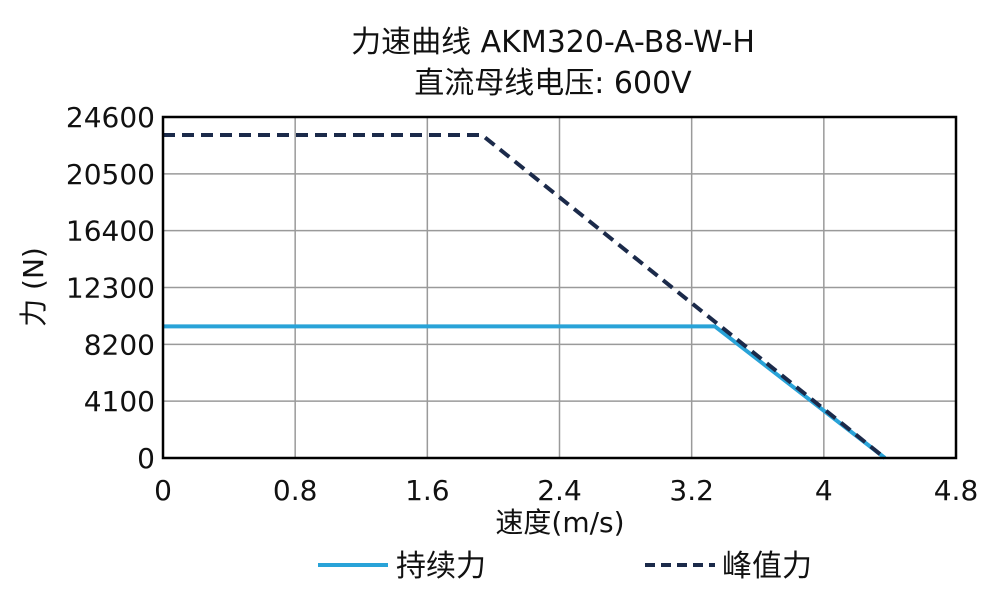  I want to click on y-tick-label: 4100, so click(119, 401).